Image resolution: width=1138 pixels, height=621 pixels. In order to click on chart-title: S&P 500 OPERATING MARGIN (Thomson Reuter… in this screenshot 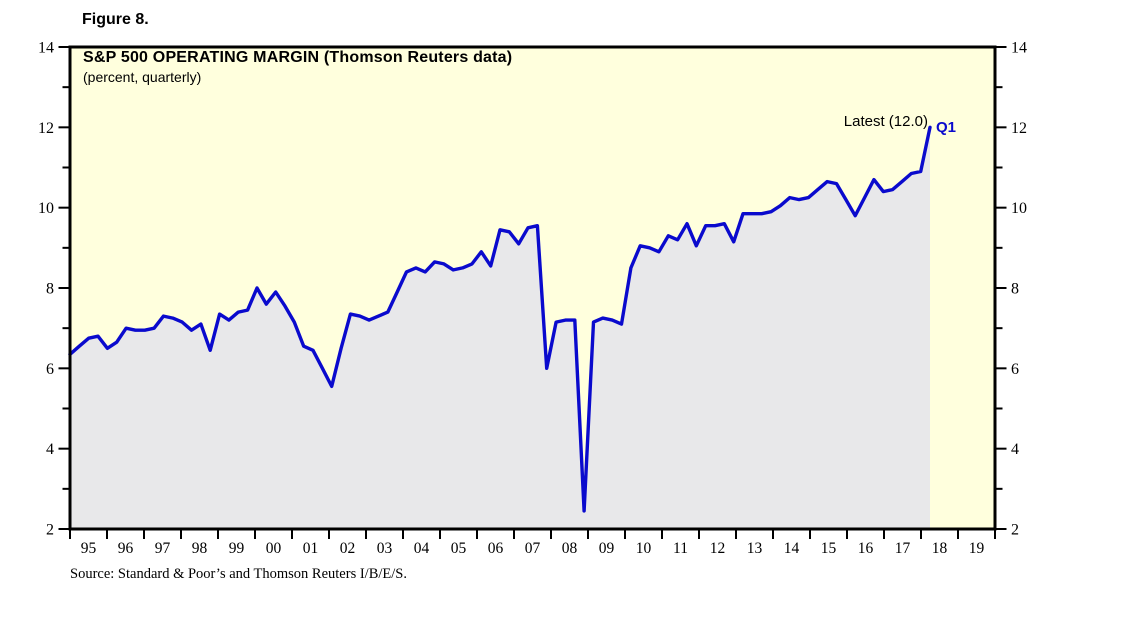, I will do `click(298, 57)`.